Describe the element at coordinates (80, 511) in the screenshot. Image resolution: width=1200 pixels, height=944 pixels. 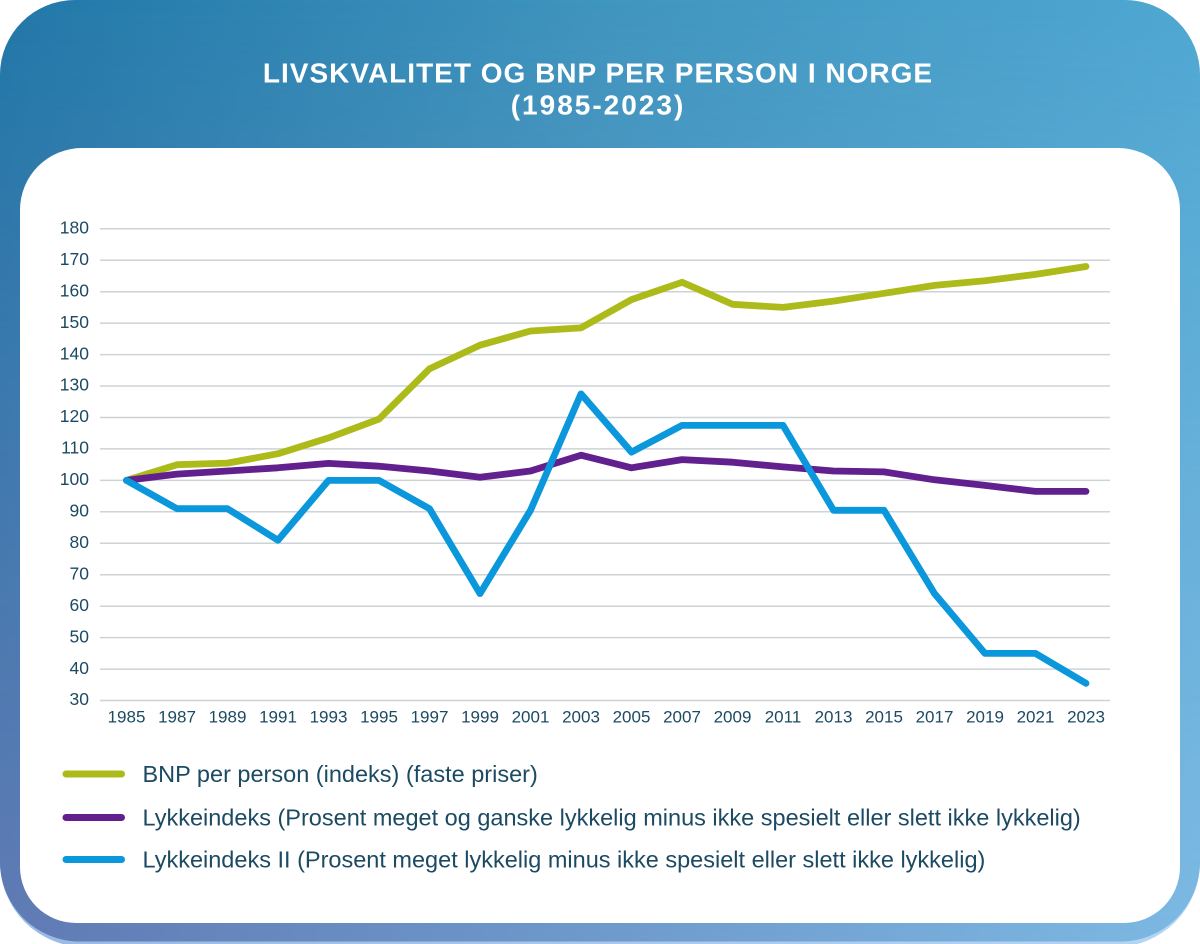
I see `svg-text: 90` at that location.